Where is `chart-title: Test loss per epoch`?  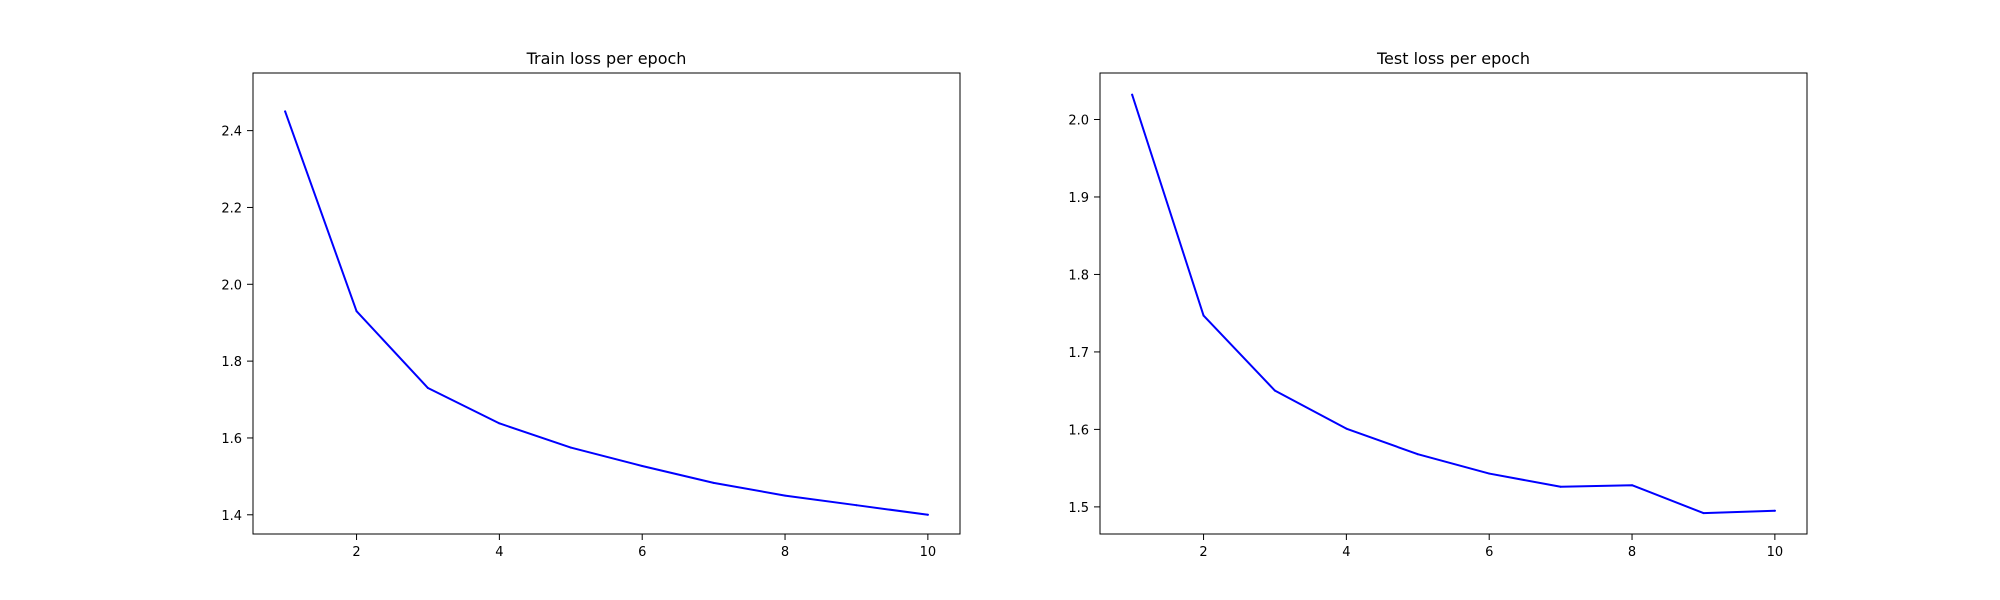
chart-title: Test loss per epoch is located at coordinates (1453, 58).